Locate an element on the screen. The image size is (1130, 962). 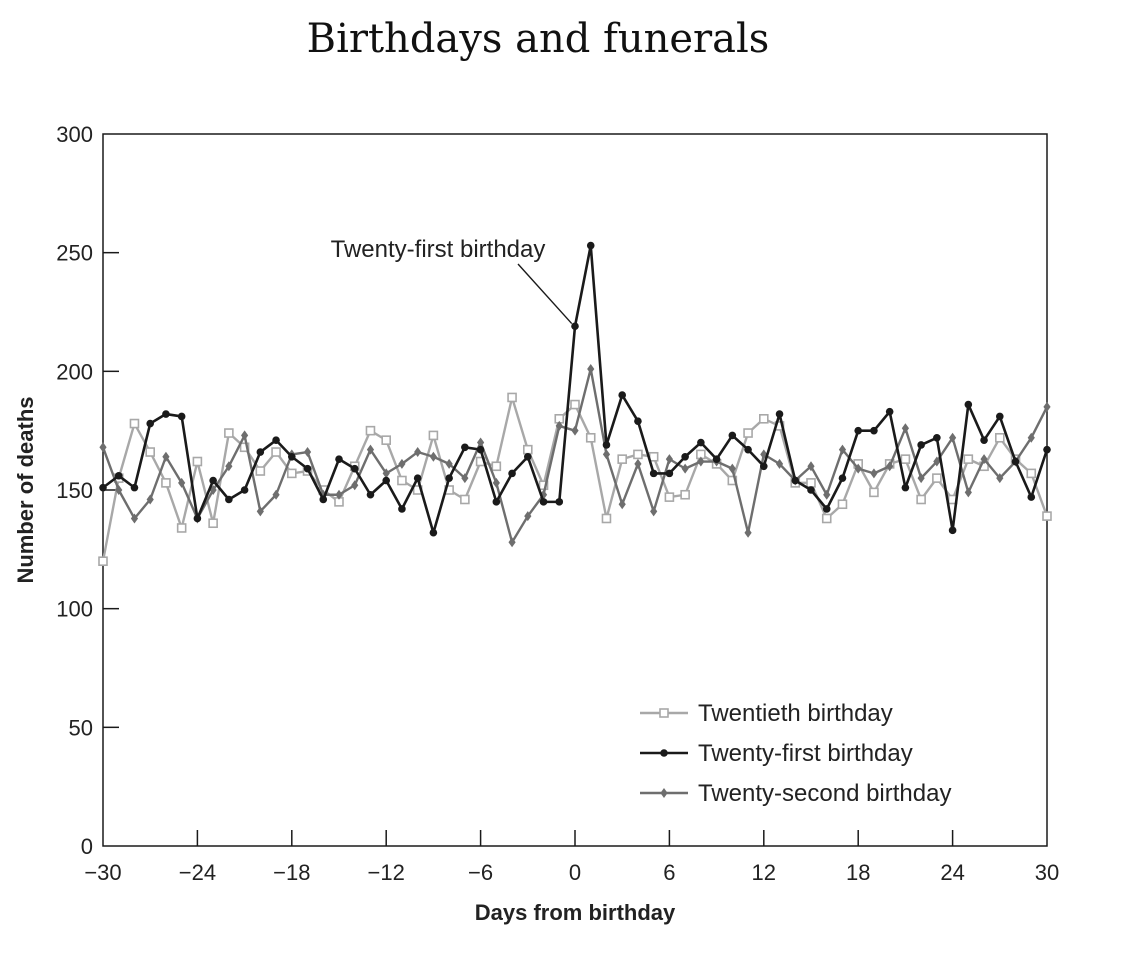
y-axis: 0 50 100 150 200 250 300 is located at coordinates (87, 490).